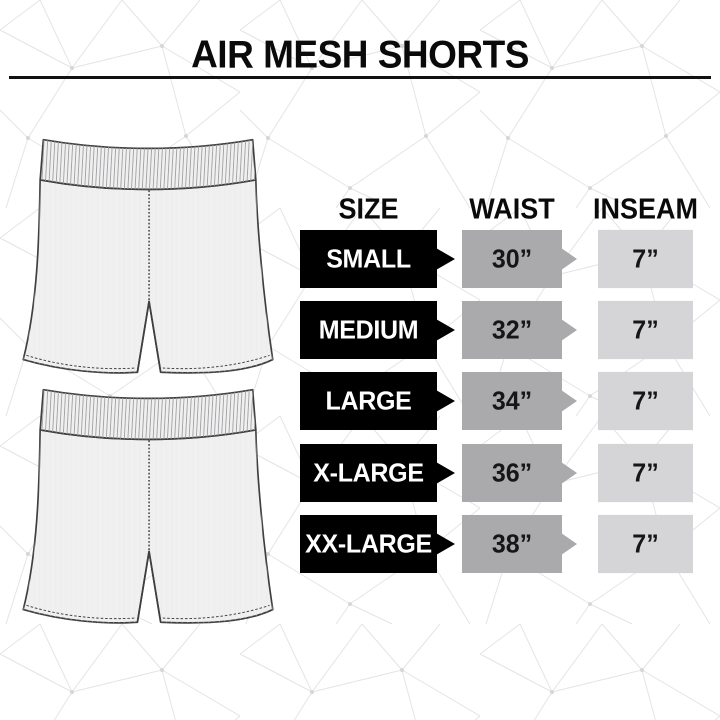 Image resolution: width=720 pixels, height=720 pixels. I want to click on size-label-banner: X-LARGE, so click(377, 473).